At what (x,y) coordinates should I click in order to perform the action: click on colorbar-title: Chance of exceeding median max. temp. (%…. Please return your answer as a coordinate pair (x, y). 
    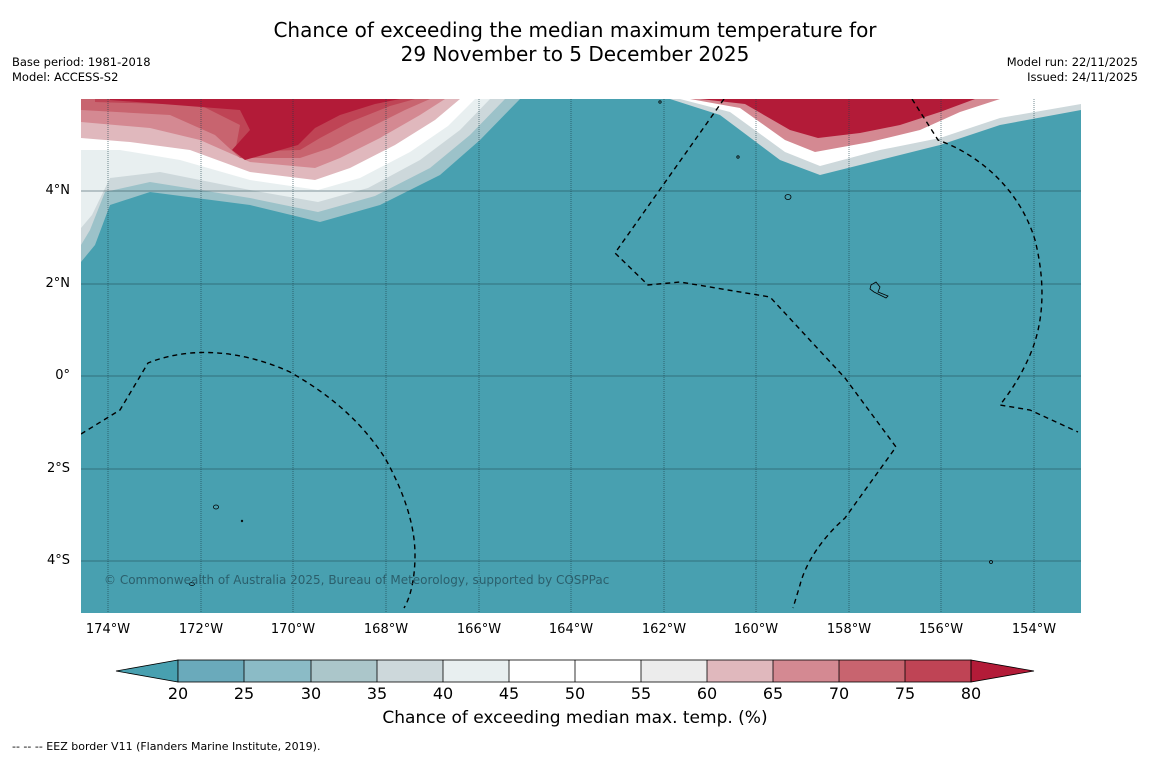
    Looking at the image, I should click on (575, 718).